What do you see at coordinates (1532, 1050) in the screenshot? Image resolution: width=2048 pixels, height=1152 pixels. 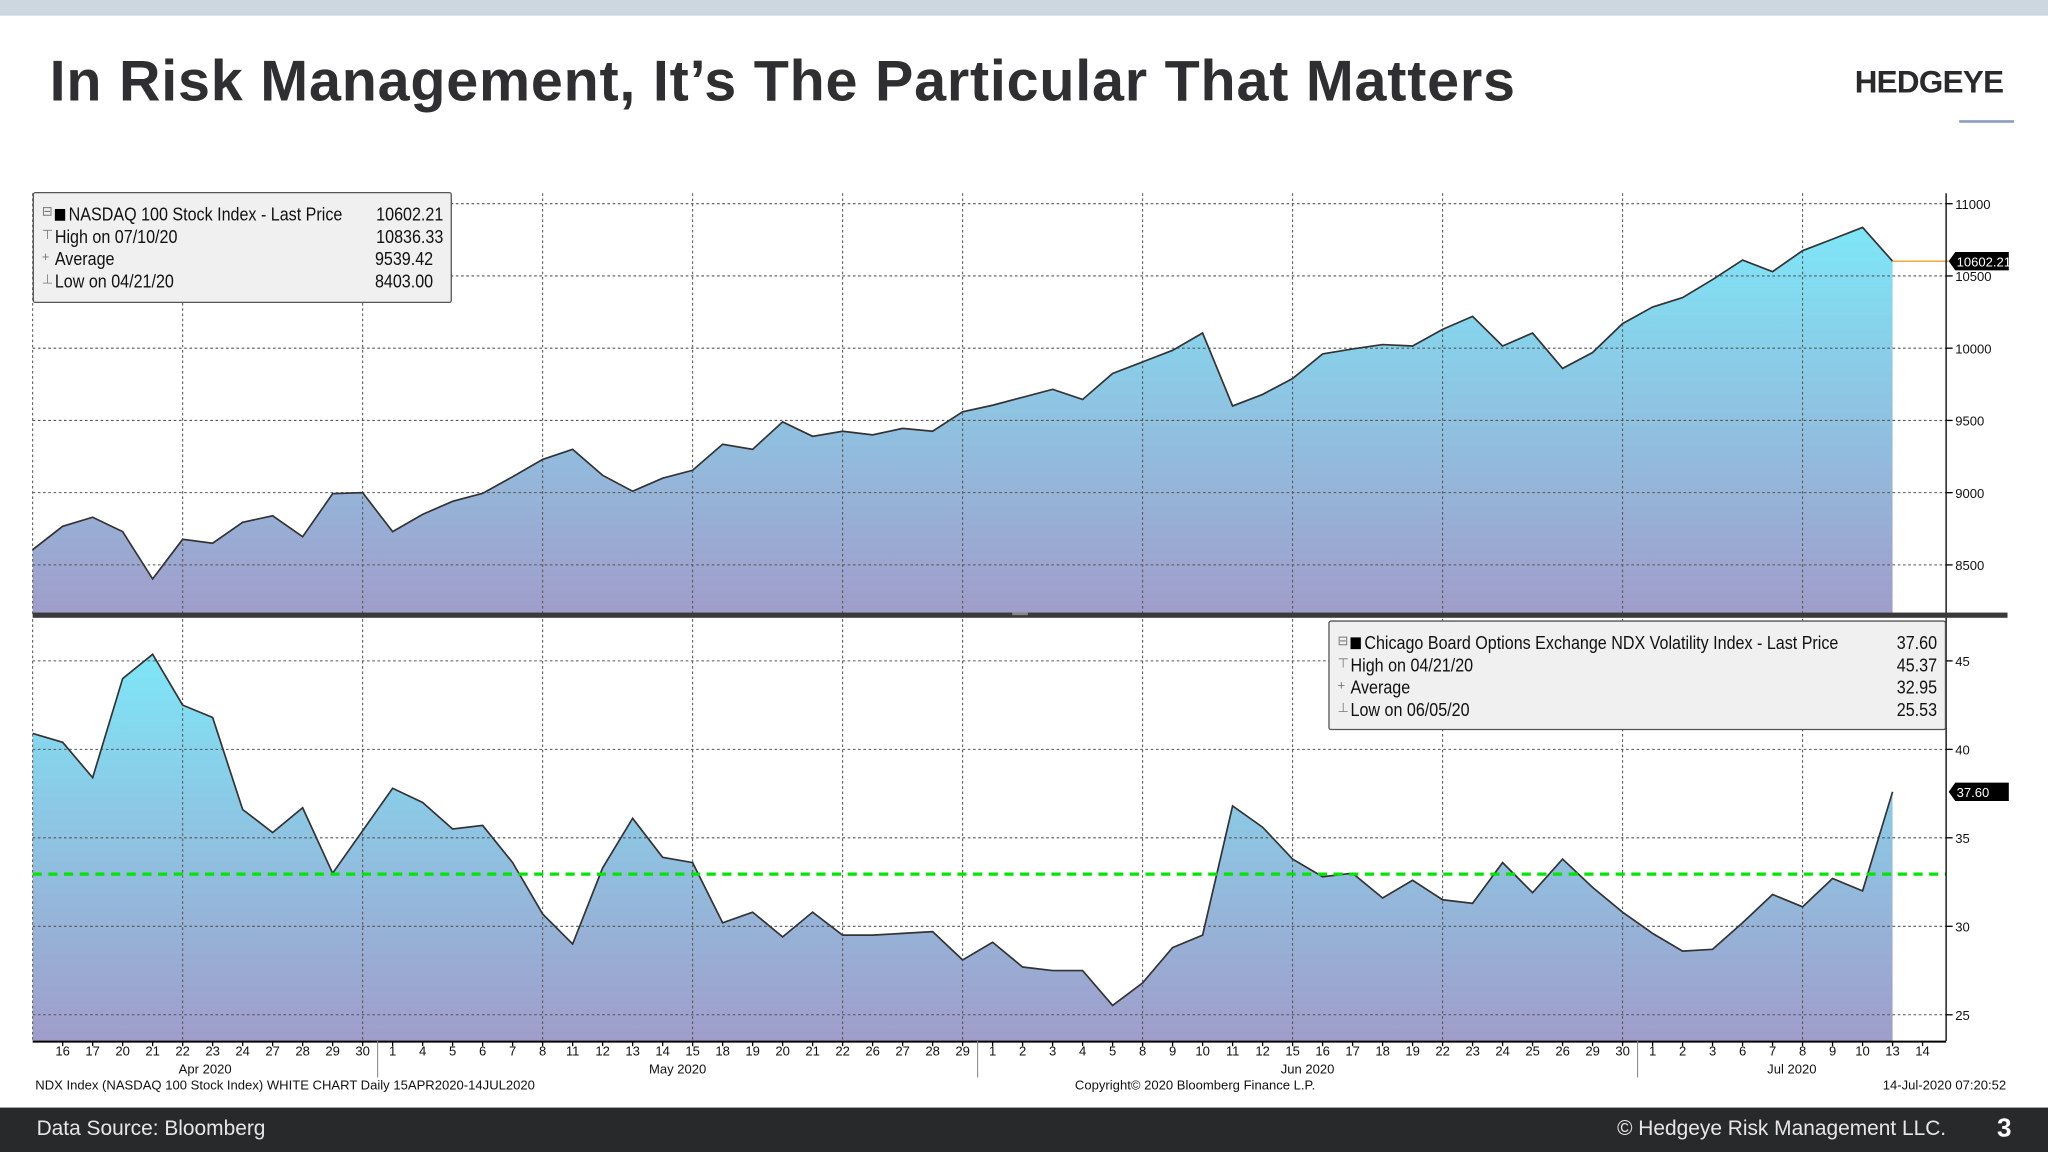 I see `x-tick-label: 25` at bounding box center [1532, 1050].